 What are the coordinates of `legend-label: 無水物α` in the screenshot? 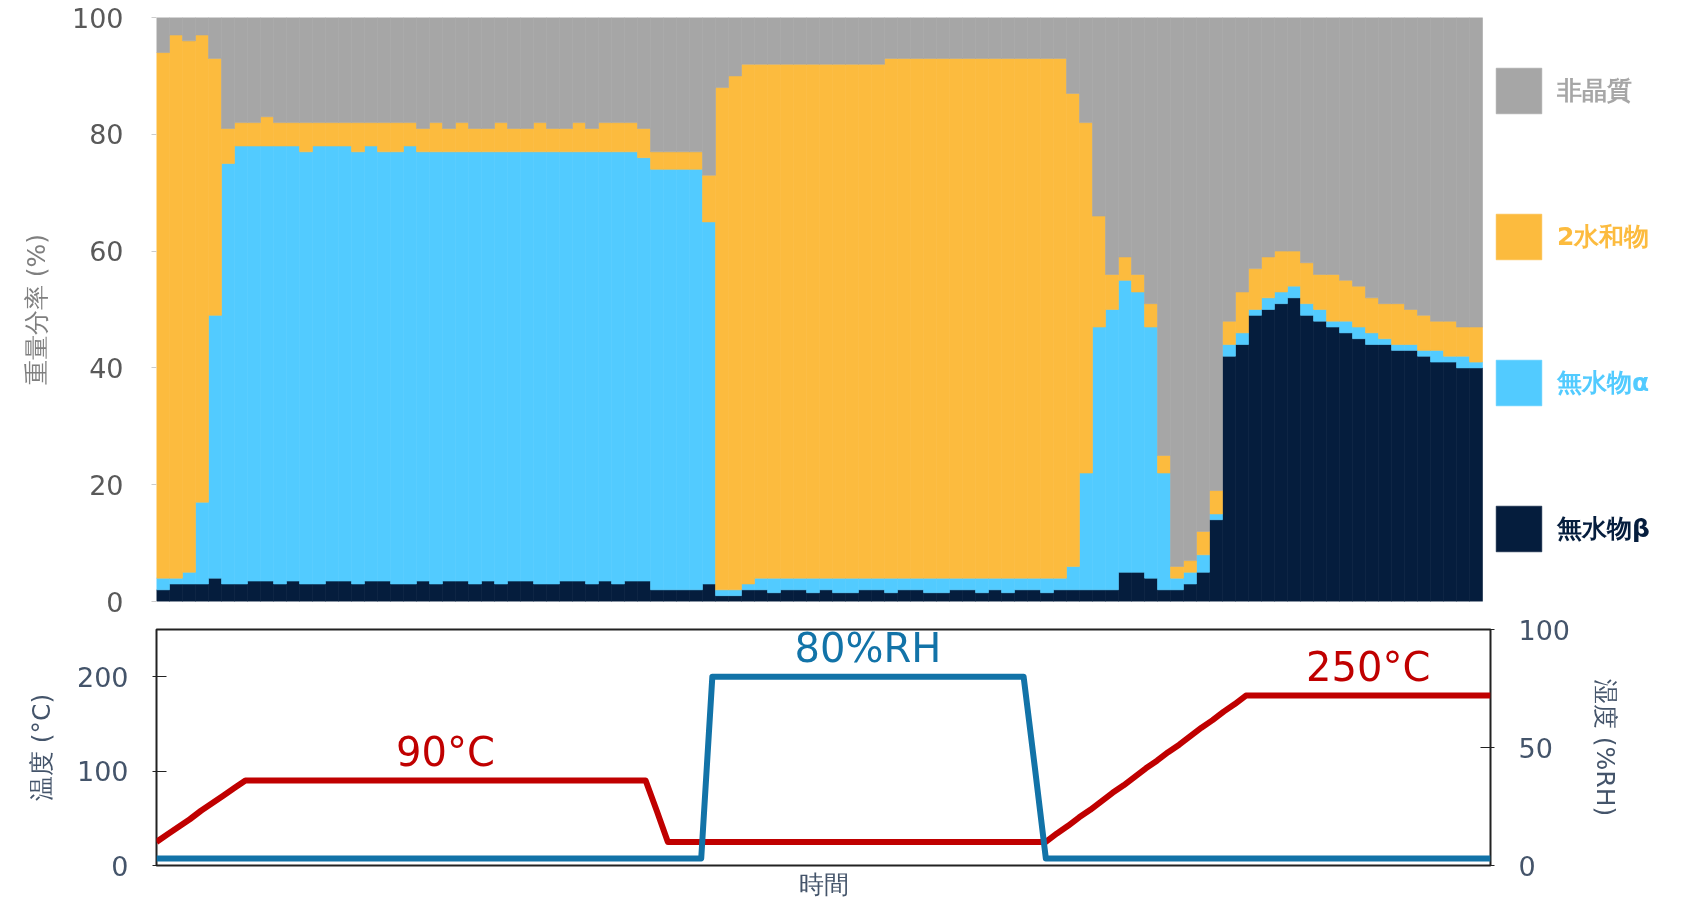 It's located at (1603, 382).